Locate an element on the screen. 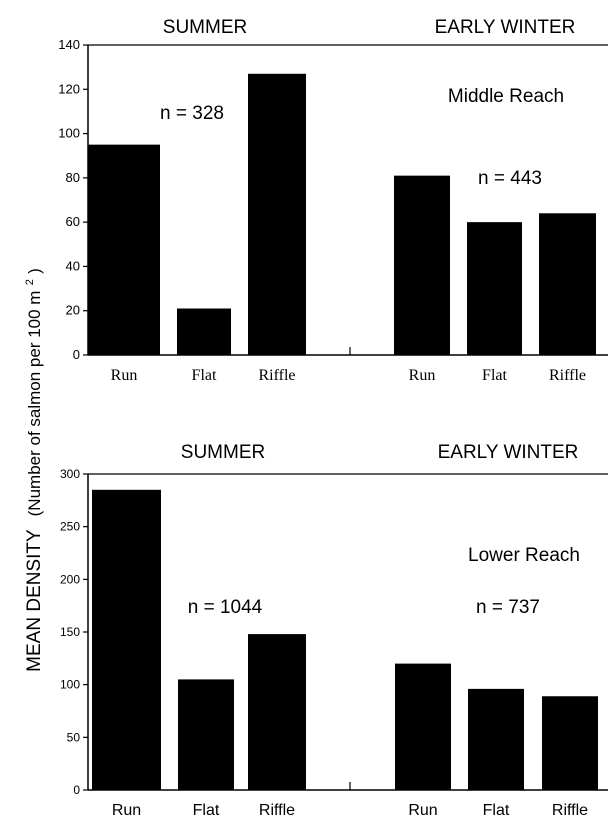 This screenshot has height=820, width=610. y-axis-label-suffix: ) is located at coordinates (34, 271).